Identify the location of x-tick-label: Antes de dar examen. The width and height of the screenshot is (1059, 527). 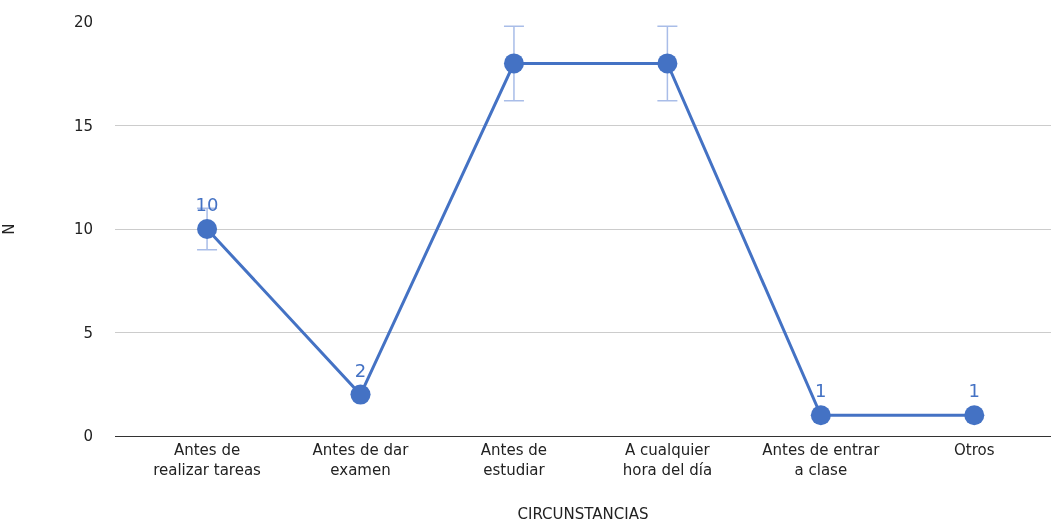
(361, 460).